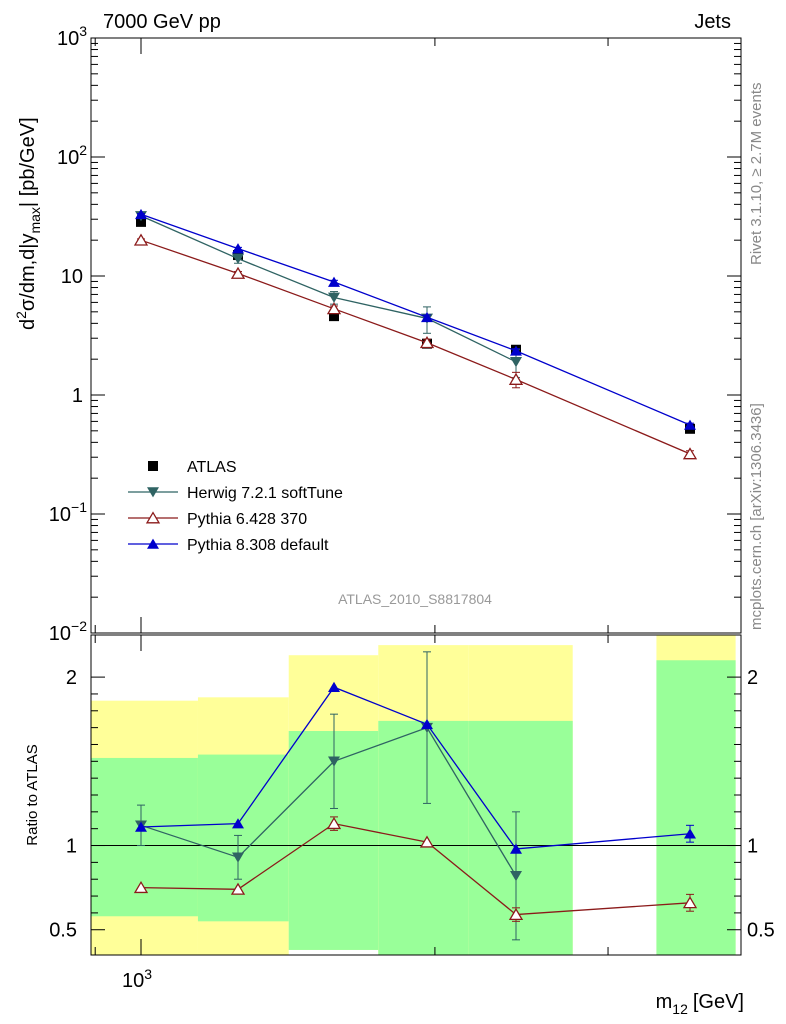 The height and width of the screenshot is (1024, 786). I want to click on x-axis-title: m12 [GeV], so click(700, 1004).